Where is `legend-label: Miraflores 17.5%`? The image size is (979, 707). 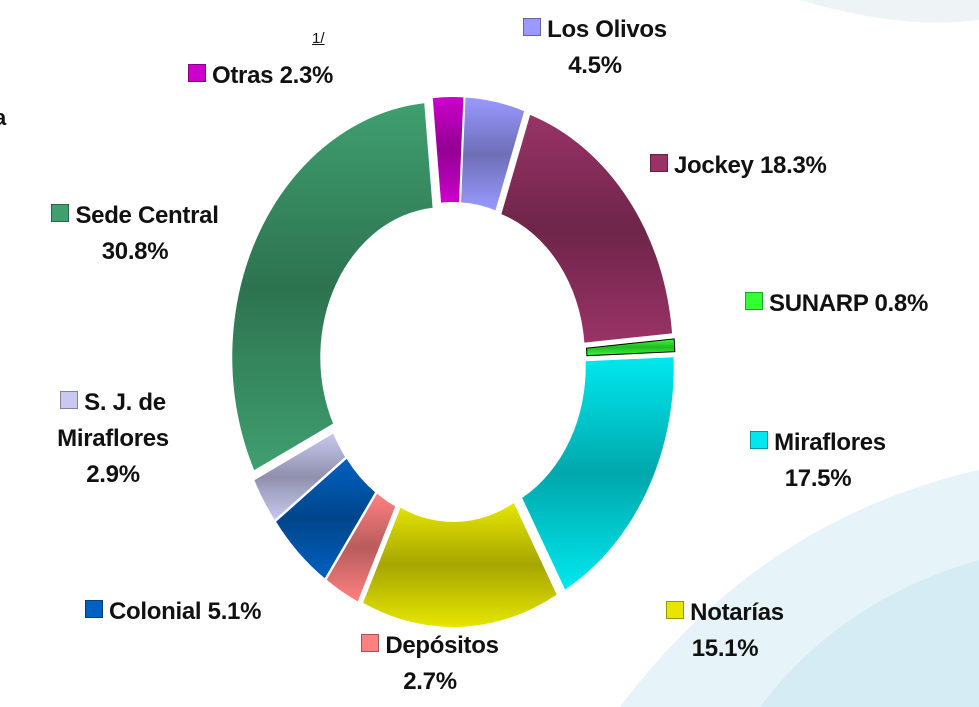
legend-label: Miraflores 17.5% is located at coordinates (818, 461).